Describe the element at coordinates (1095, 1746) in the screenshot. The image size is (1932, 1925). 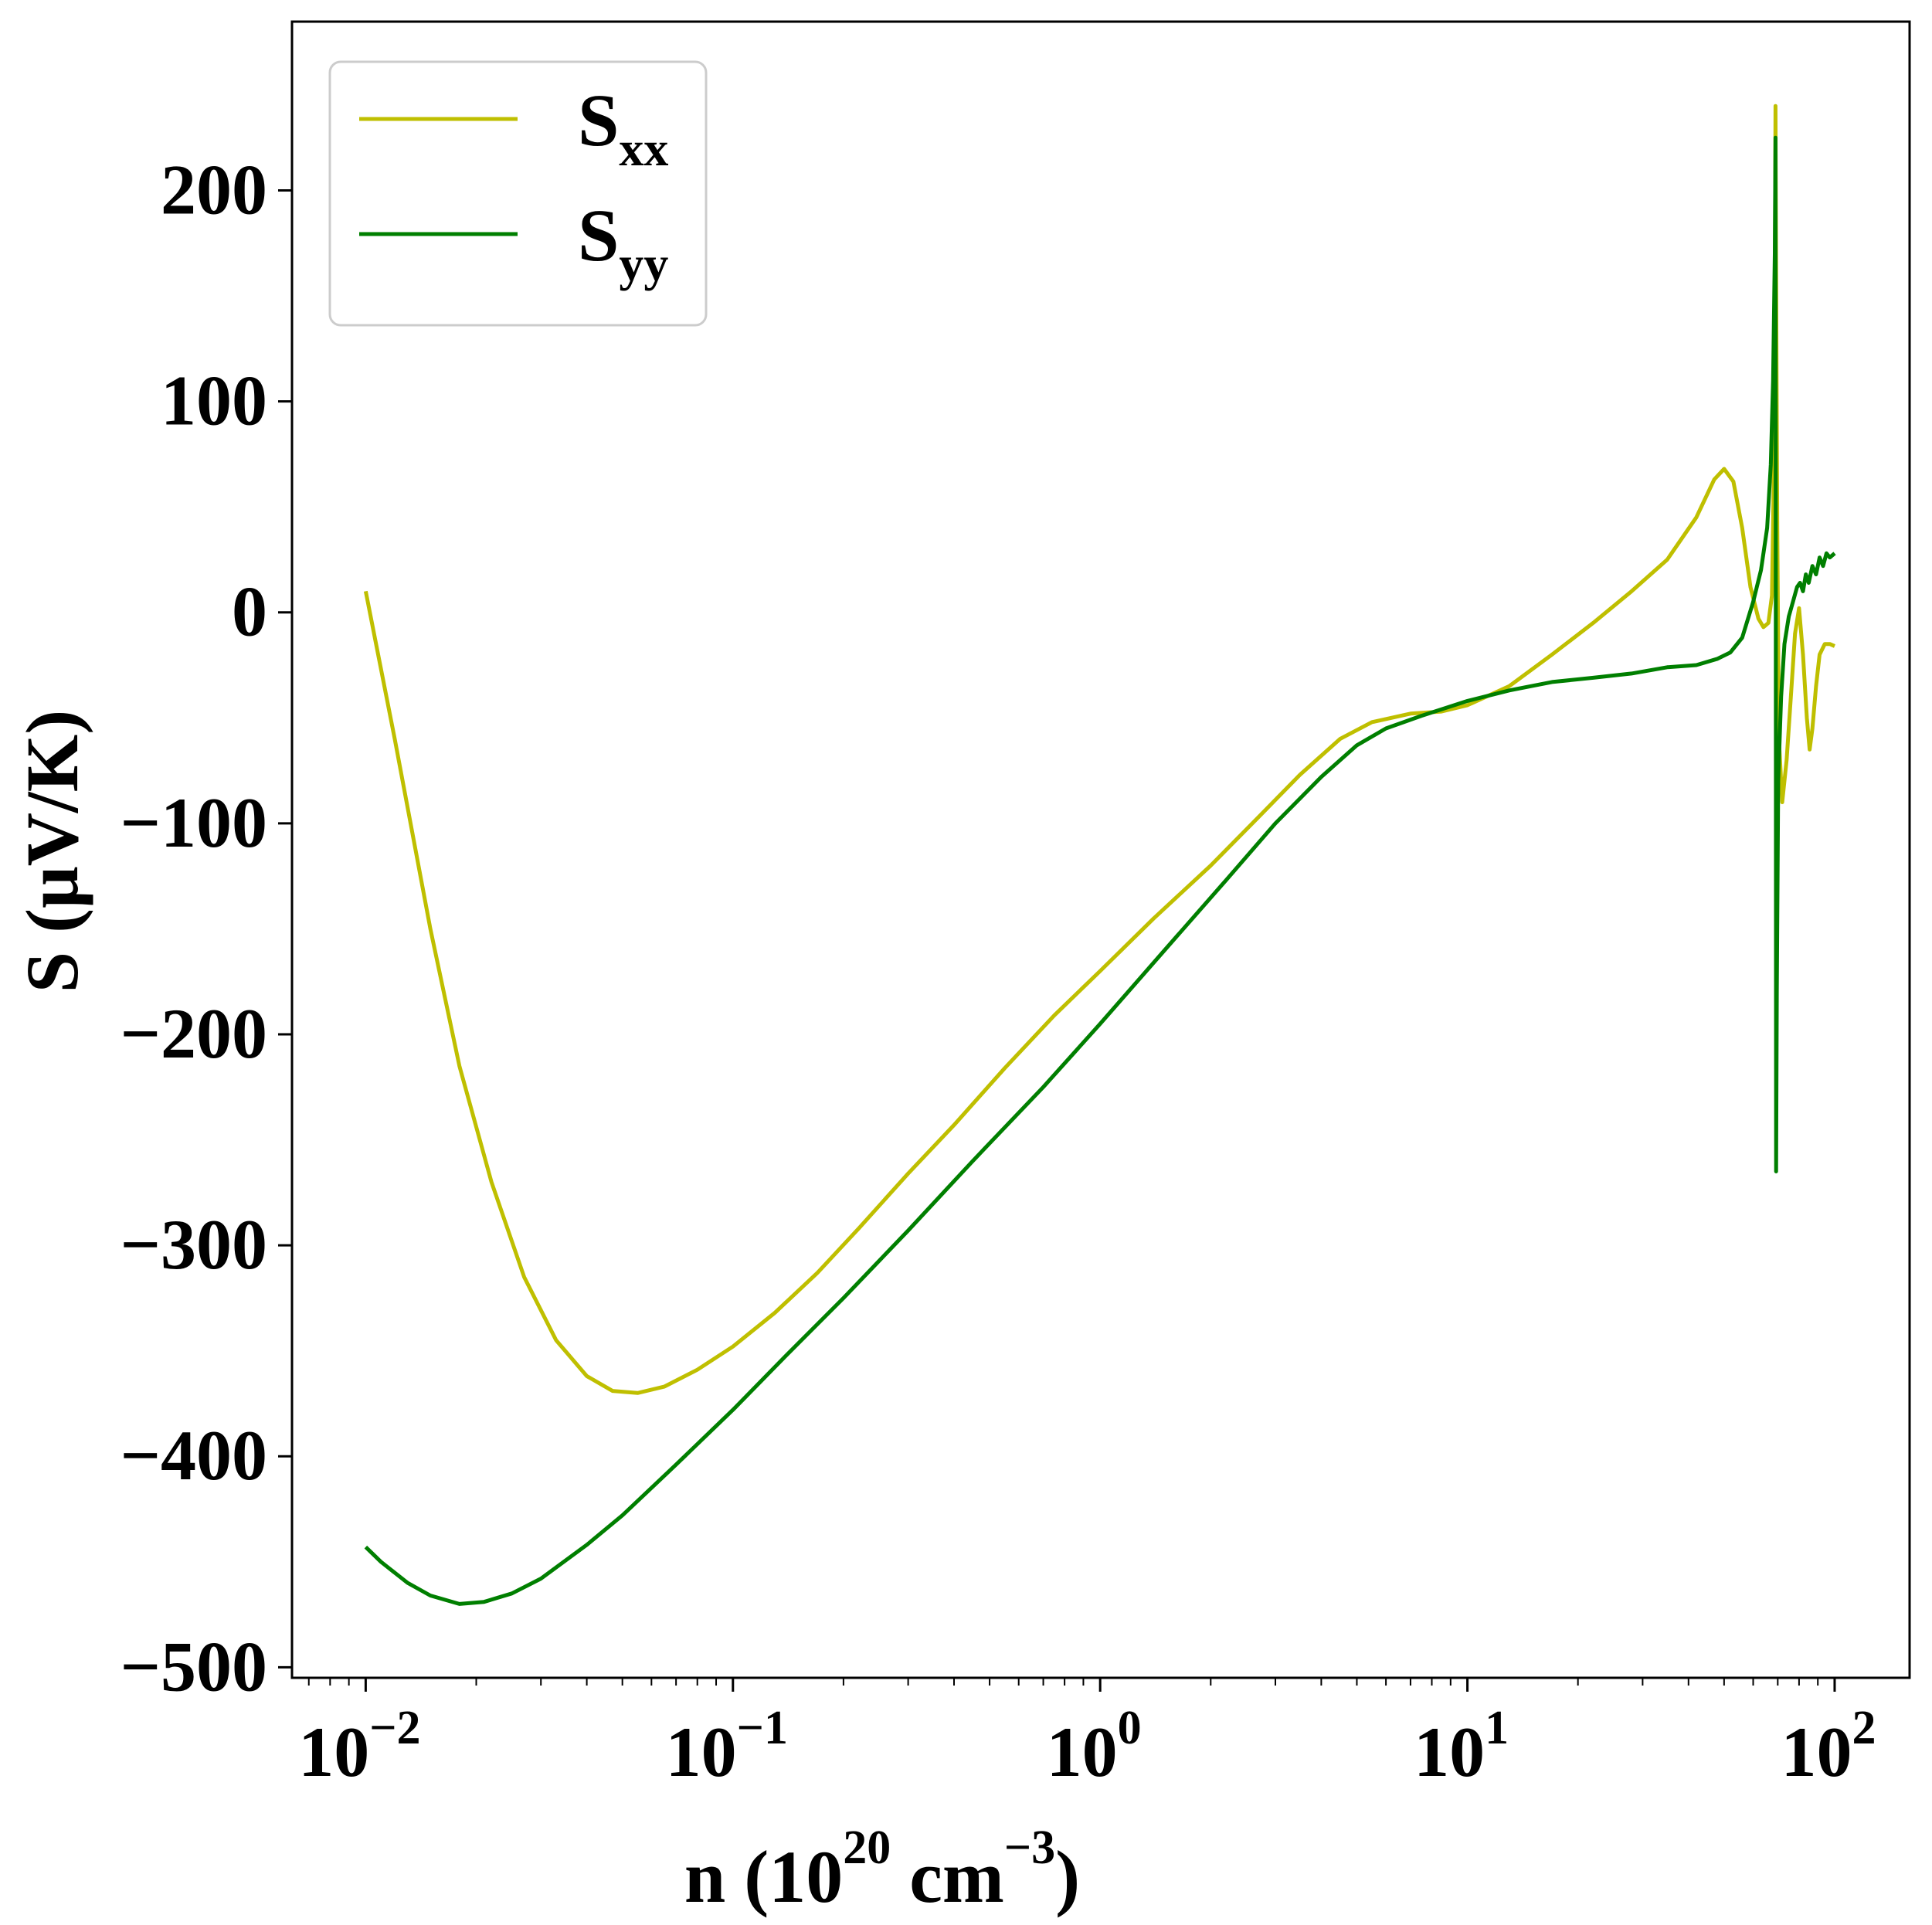
I see `x-tick-label: 10⁰` at that location.